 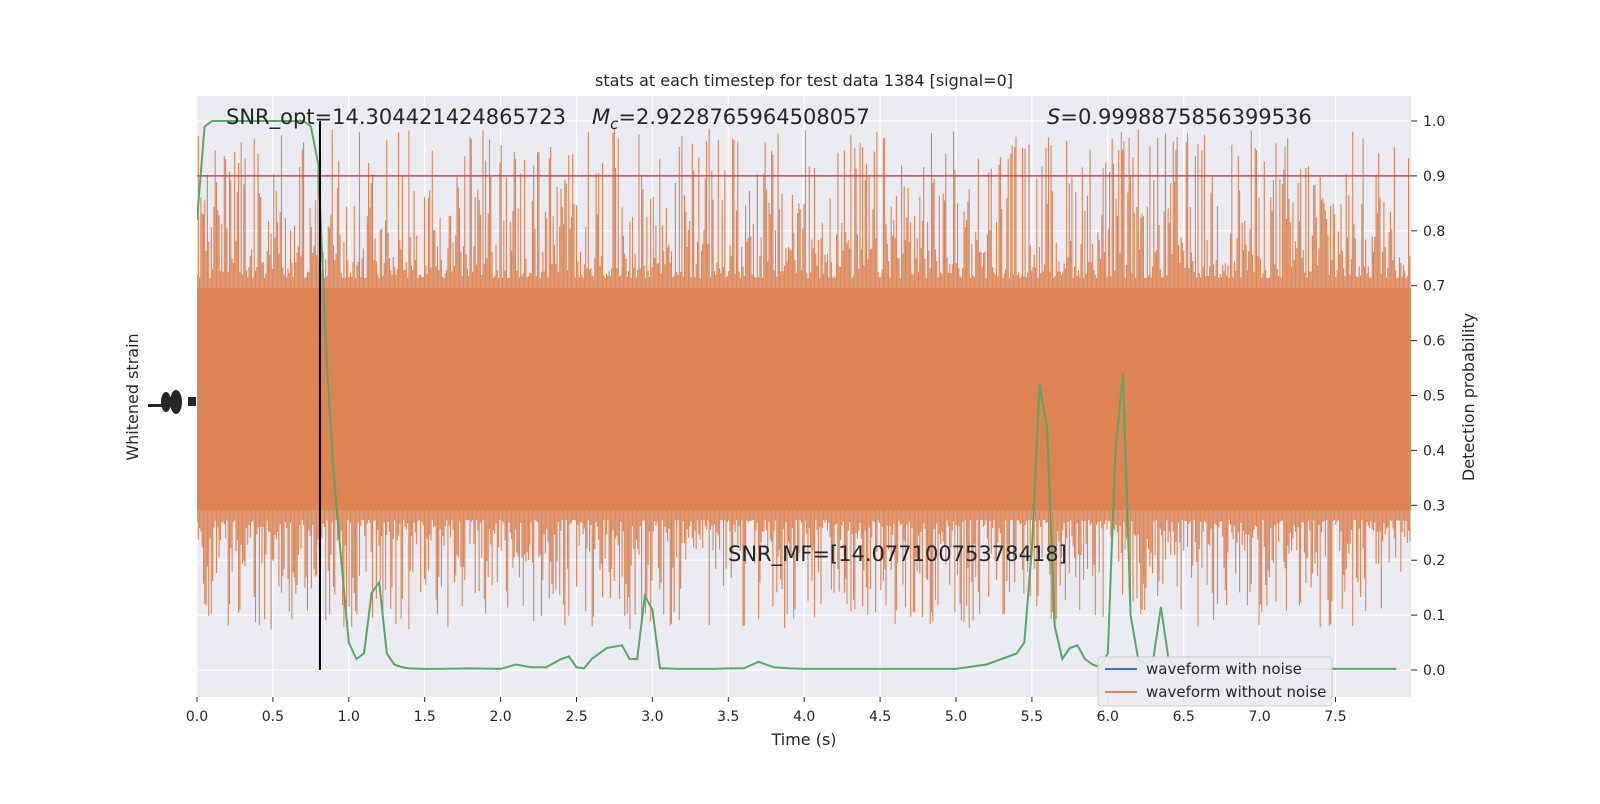 What do you see at coordinates (349, 717) in the screenshot?
I see `x-tick-label: 1.0` at bounding box center [349, 717].